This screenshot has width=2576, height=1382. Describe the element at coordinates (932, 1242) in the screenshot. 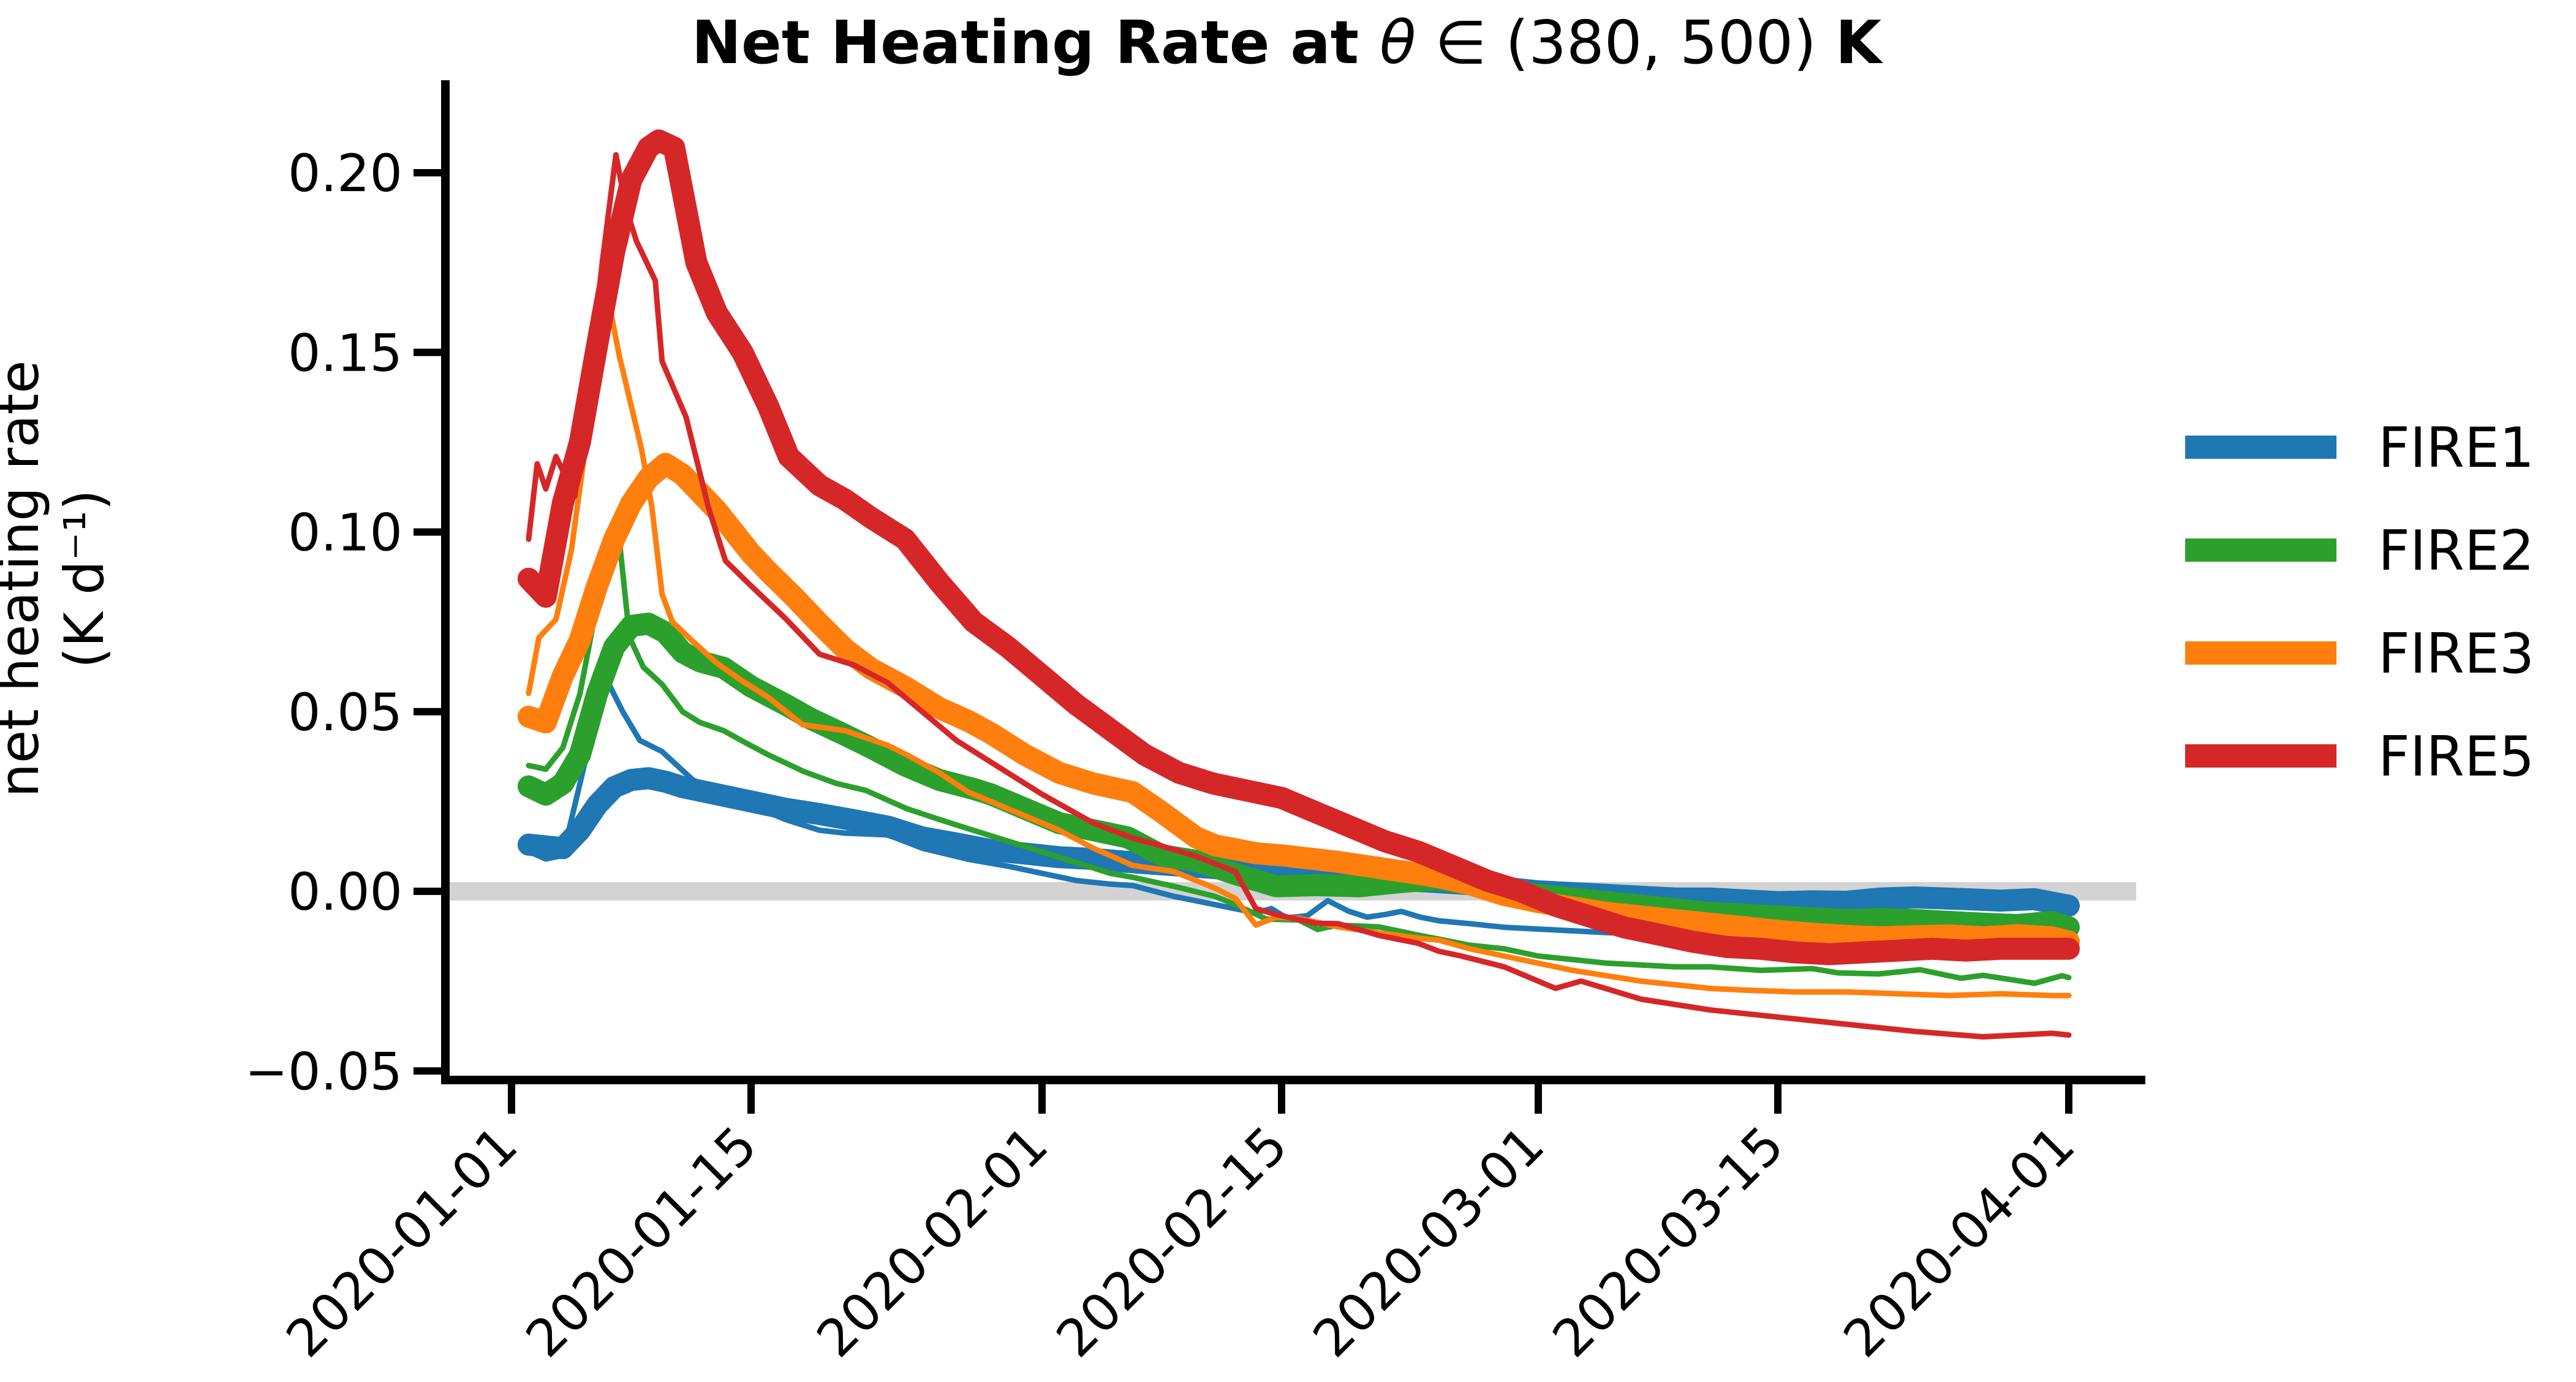

I see `x-tick-label-2020-02-01: 2020-02-01` at that location.